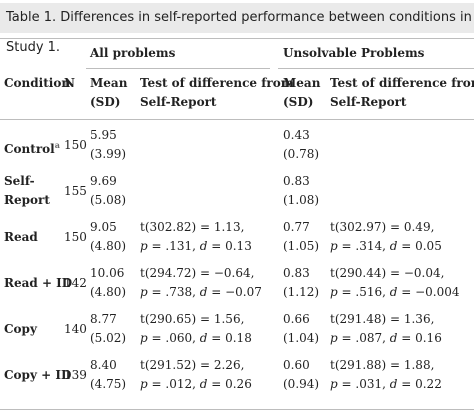 The width and height of the screenshot is (474, 413). Describe the element at coordinates (368, 102) in the screenshot. I see `col-header-test-un-2: Self-Report` at that location.